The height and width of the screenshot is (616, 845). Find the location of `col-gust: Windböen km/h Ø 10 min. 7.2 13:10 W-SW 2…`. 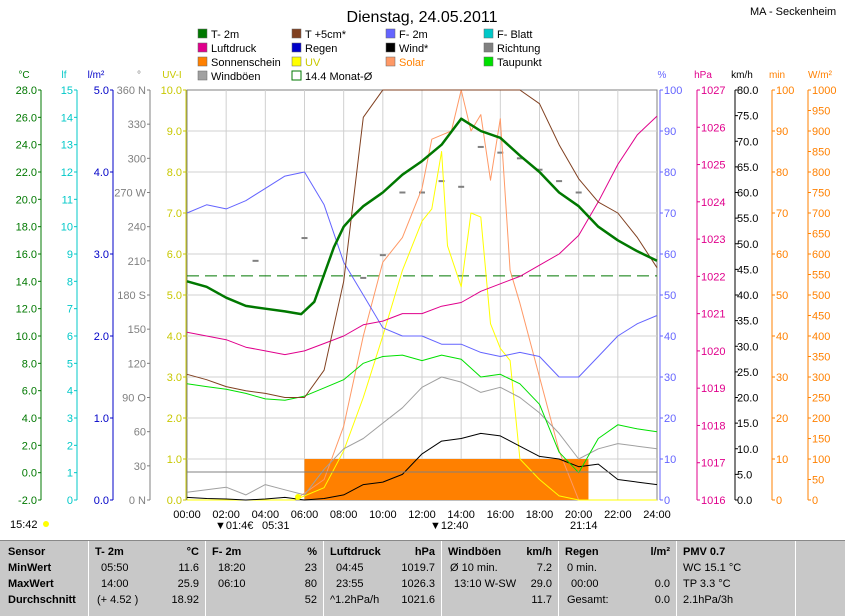

col-gust: Windböen km/h Ø 10 min. 7.2 13:10 W-SW 2… is located at coordinates (500, 578).